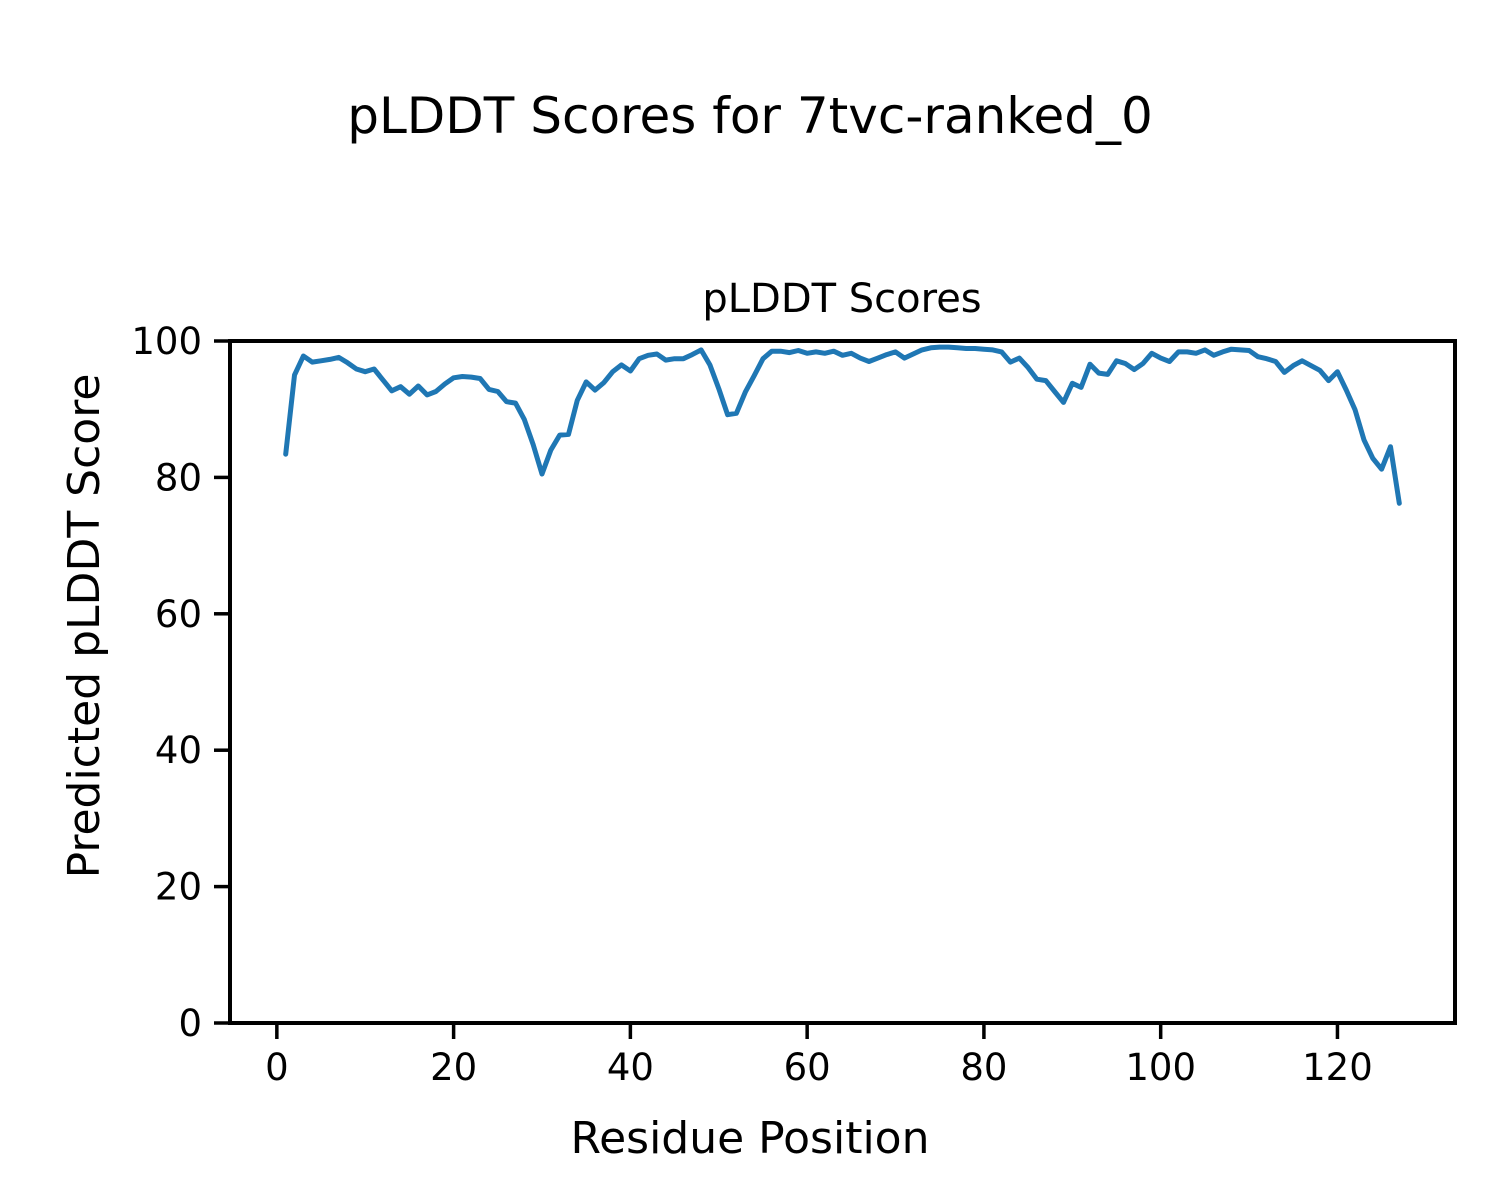 The image size is (1500, 1200). What do you see at coordinates (750, 1138) in the screenshot?
I see `x-axis-label: Residue Position` at bounding box center [750, 1138].